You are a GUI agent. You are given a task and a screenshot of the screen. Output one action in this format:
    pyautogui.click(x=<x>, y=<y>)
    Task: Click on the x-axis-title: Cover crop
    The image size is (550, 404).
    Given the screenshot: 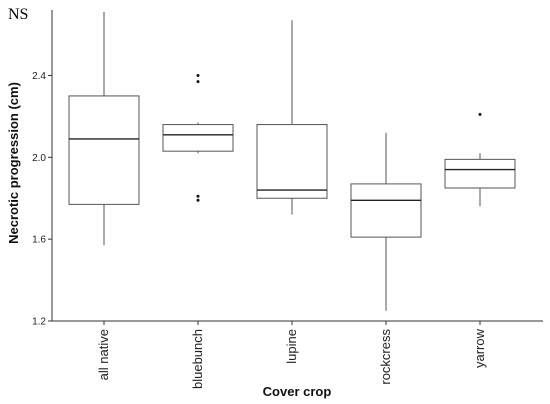 What is the action you would take?
    pyautogui.click(x=297, y=391)
    